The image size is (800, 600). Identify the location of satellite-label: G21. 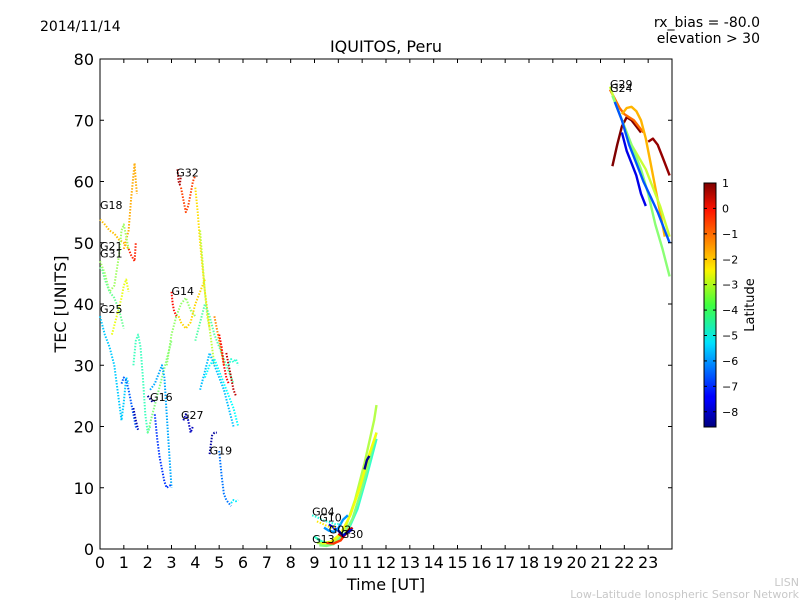
(111, 246).